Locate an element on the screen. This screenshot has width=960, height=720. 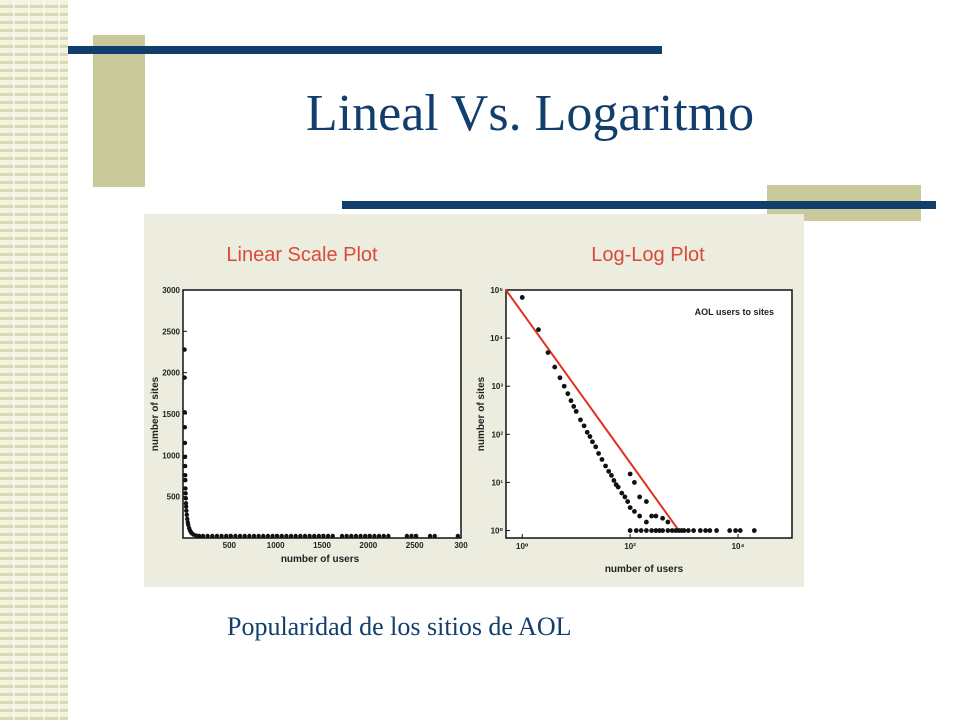
linear-plot-title: Linear Scale Plot is located at coordinates (302, 255).